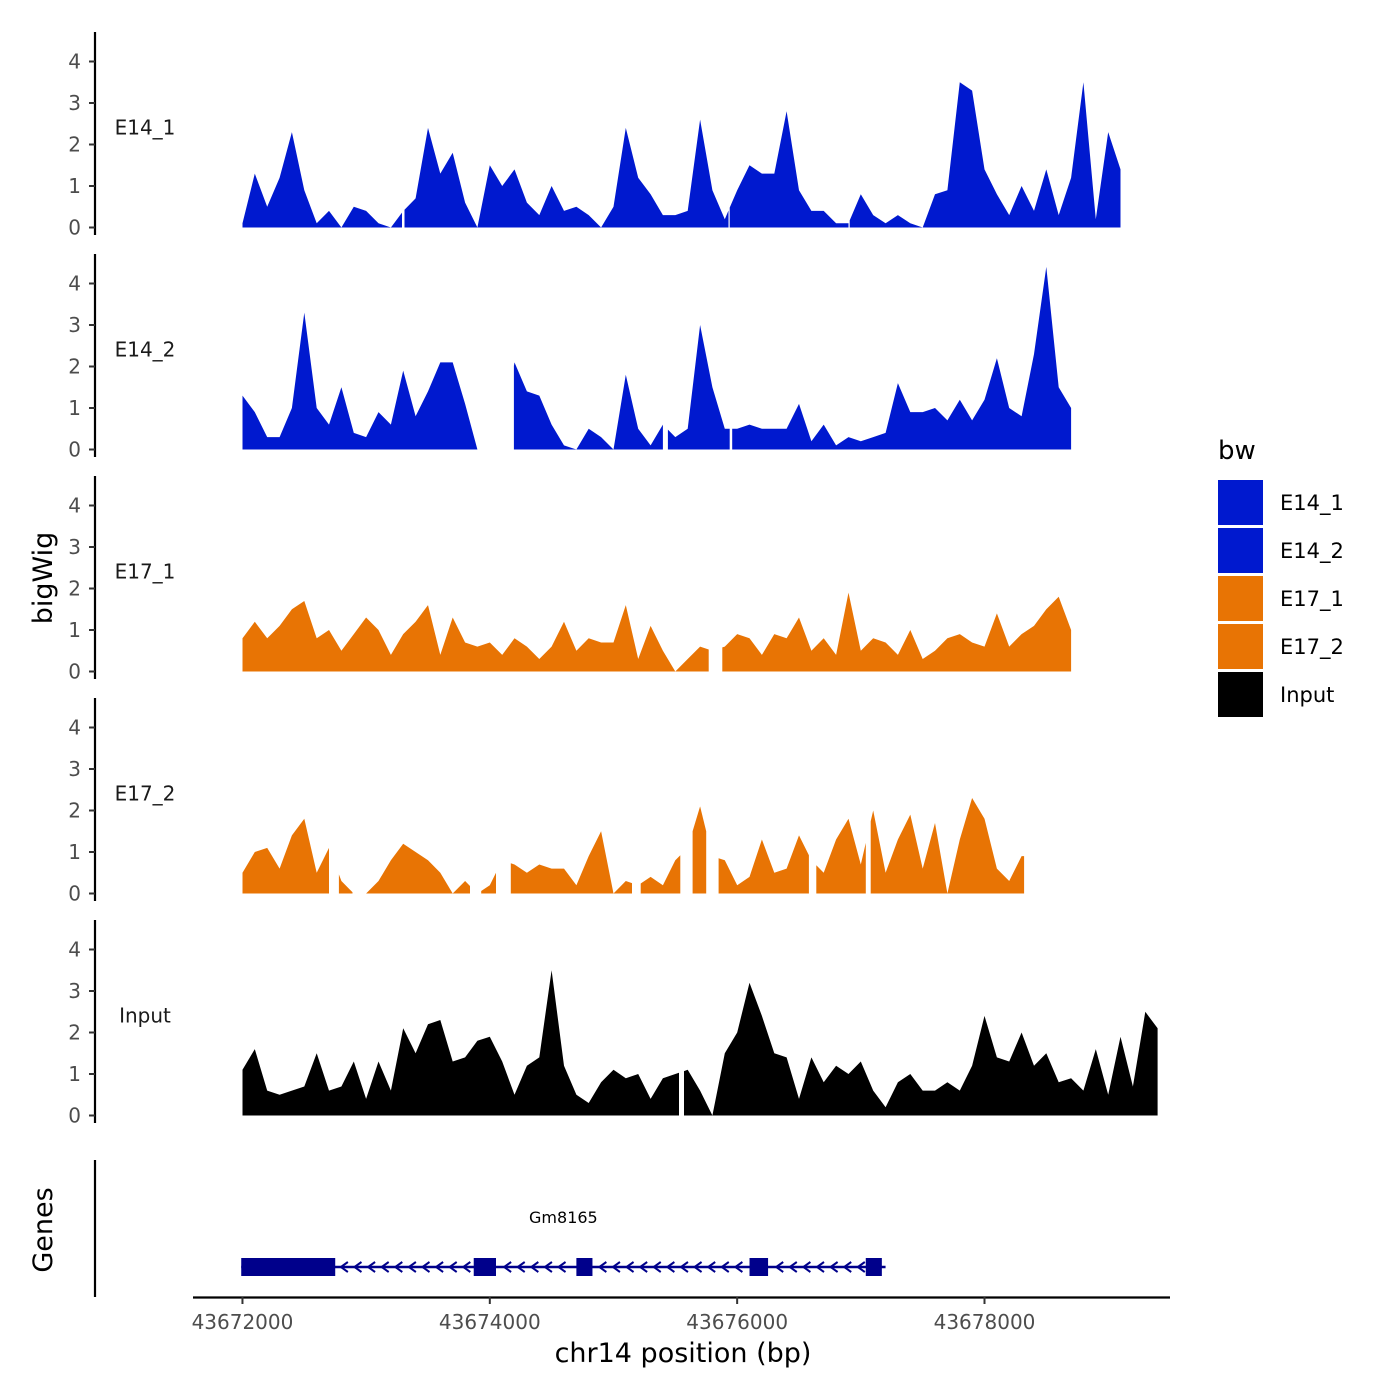 This screenshot has height=1400, width=1400. What do you see at coordinates (570, 580) in the screenshot?
I see `track-E17_1: 0 1 2 3 4 E17_1` at bounding box center [570, 580].